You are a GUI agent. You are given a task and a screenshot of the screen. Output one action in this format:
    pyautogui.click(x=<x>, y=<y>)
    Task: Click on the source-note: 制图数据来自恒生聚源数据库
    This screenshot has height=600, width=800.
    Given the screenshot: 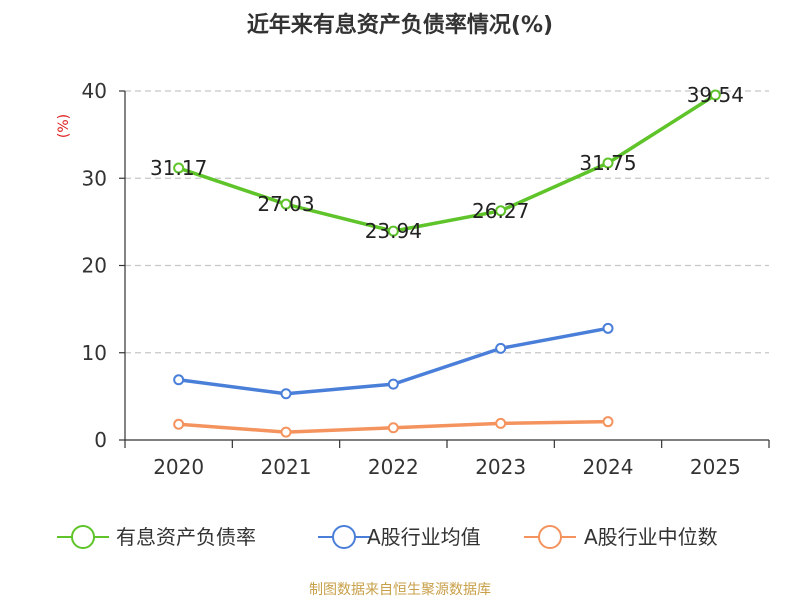 What is the action you would take?
    pyautogui.click(x=400, y=590)
    